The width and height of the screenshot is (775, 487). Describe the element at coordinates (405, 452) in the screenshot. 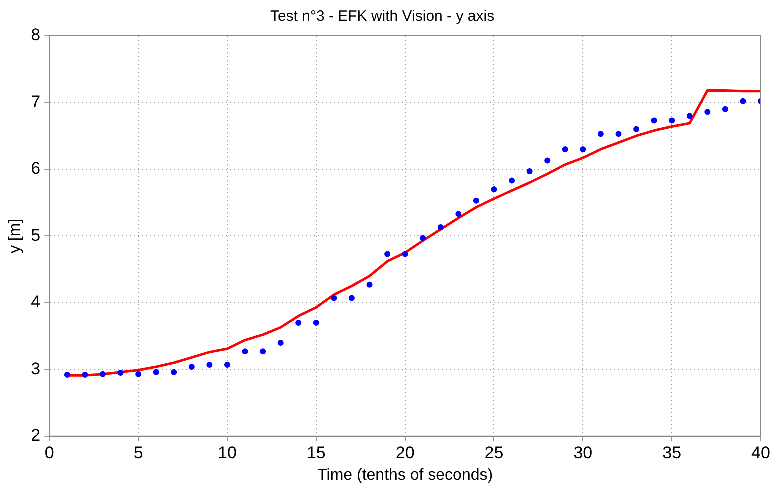

I see `x-tick-label: 20` at that location.